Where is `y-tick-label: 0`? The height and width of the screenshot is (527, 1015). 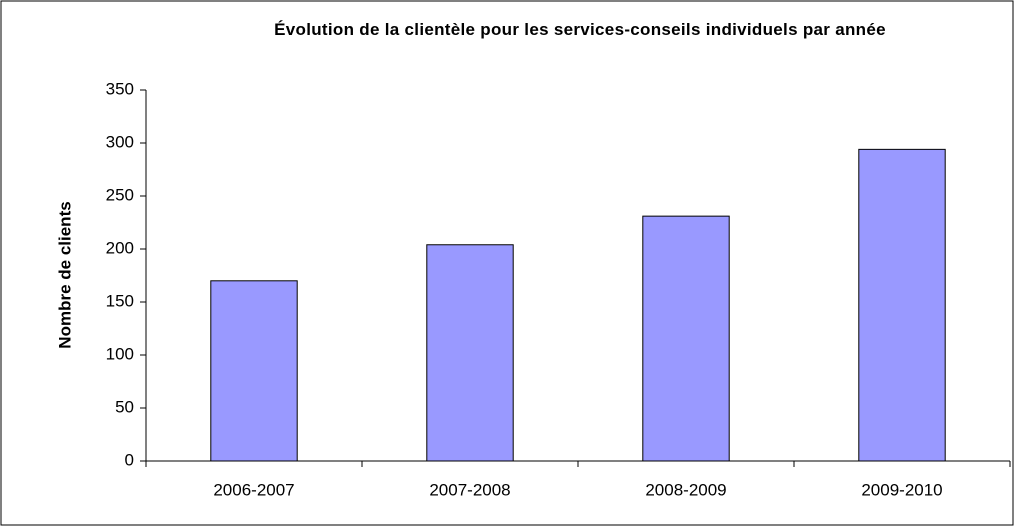 y-tick-label: 0 is located at coordinates (129, 459).